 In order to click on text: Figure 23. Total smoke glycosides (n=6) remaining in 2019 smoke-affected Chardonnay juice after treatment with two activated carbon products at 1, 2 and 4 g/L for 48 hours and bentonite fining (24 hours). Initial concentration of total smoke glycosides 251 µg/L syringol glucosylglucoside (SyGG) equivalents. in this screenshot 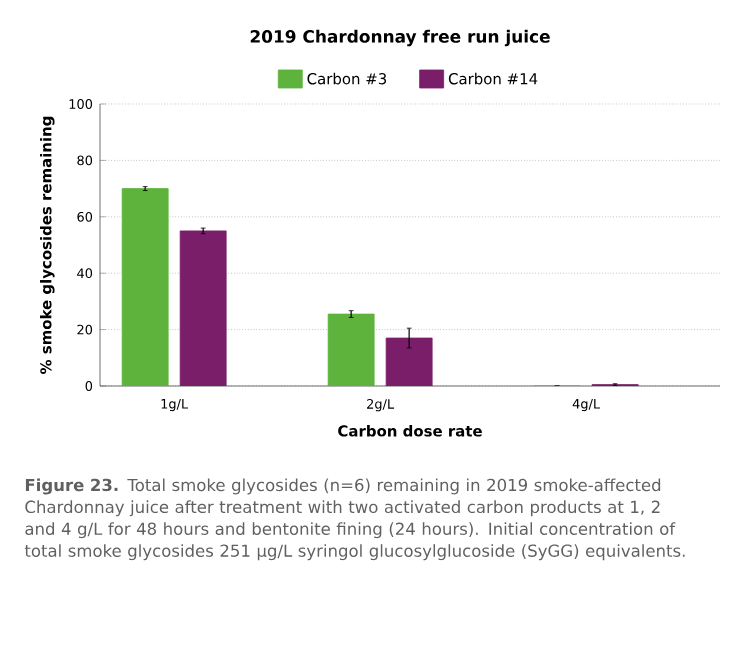, I will do `click(354, 519)`.